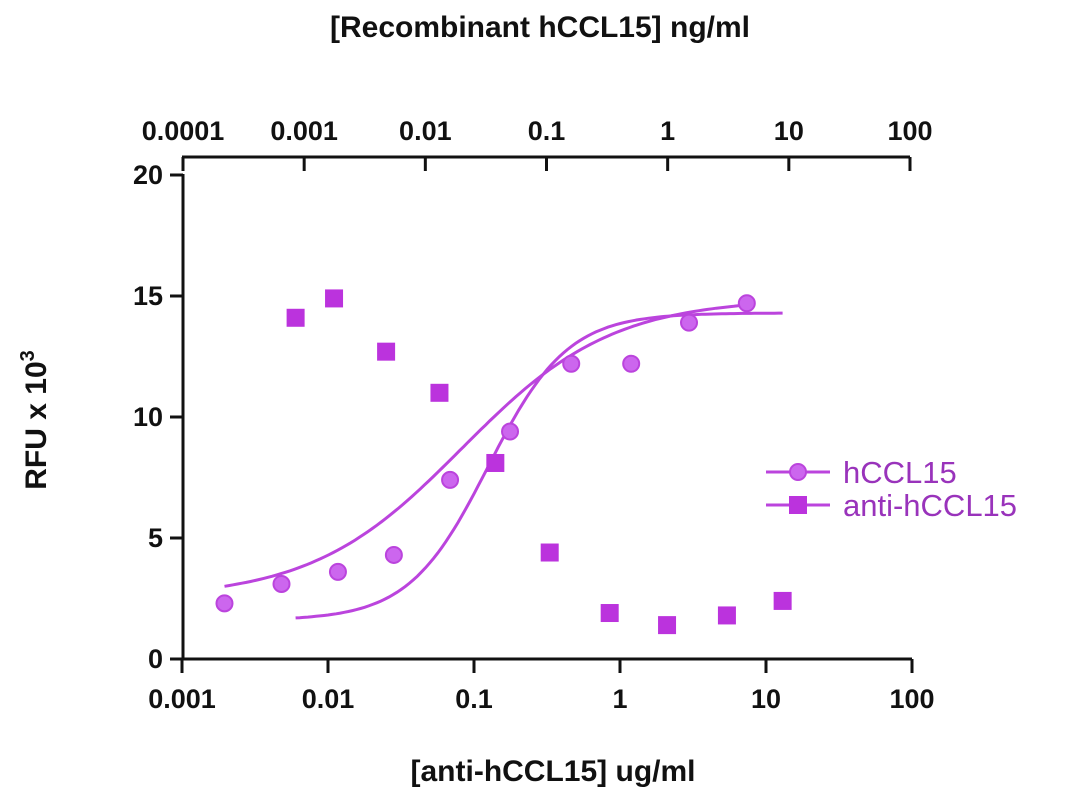 This screenshot has height=794, width=1080. I want to click on legend-hccl15-label: hCCL15, so click(900, 472).